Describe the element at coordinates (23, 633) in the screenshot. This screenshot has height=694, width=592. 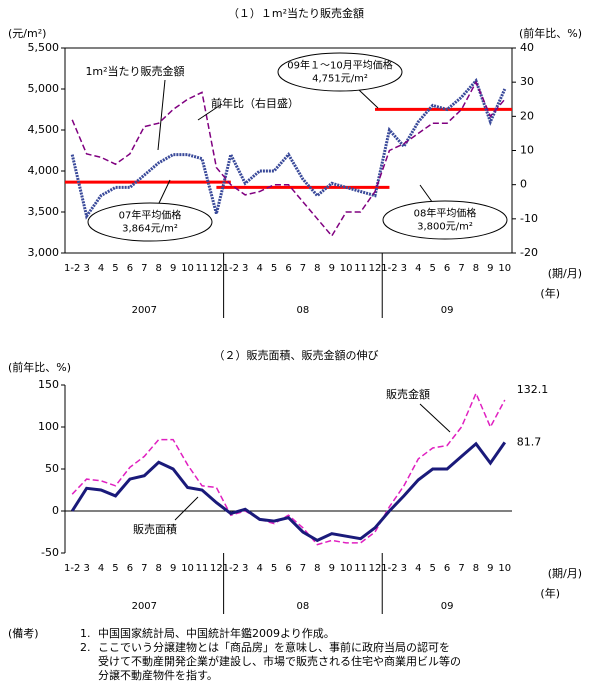
I see `notes-heading: (備考)` at that location.